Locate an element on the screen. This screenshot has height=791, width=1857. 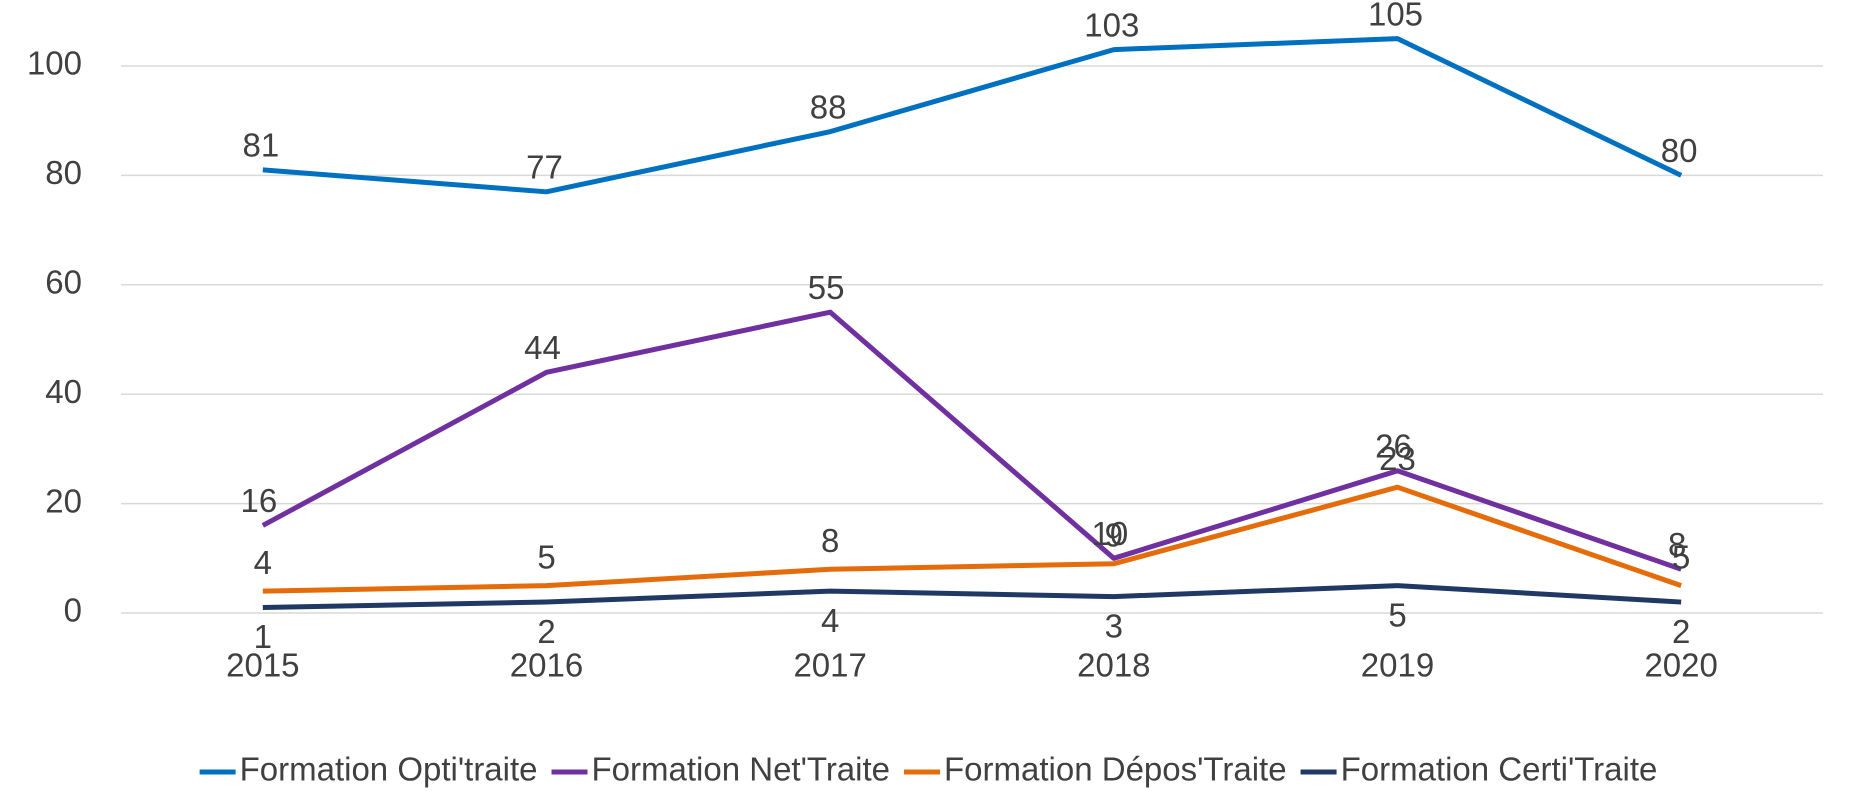
data-label: 44 is located at coordinates (542, 347).